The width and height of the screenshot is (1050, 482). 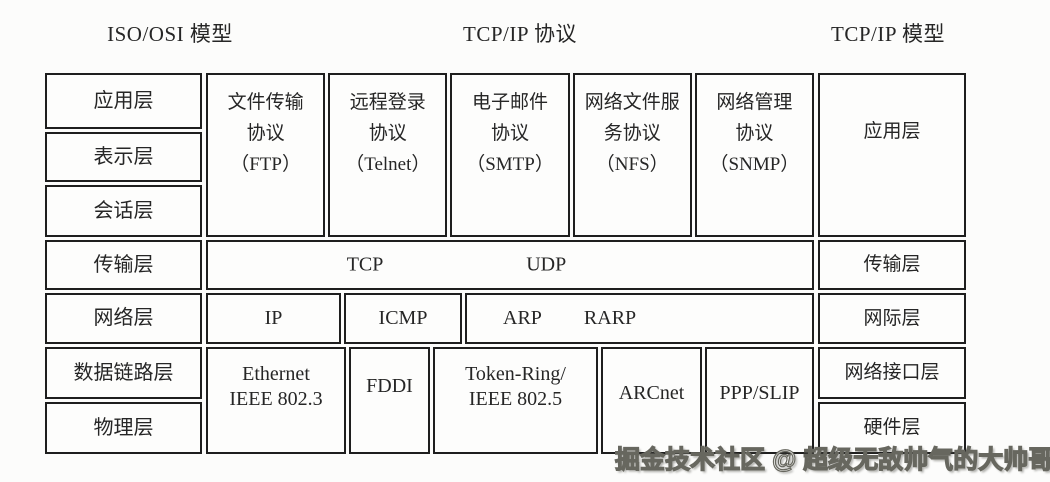 What do you see at coordinates (265, 164) in the screenshot?
I see `protocol-line: （FTP）` at bounding box center [265, 164].